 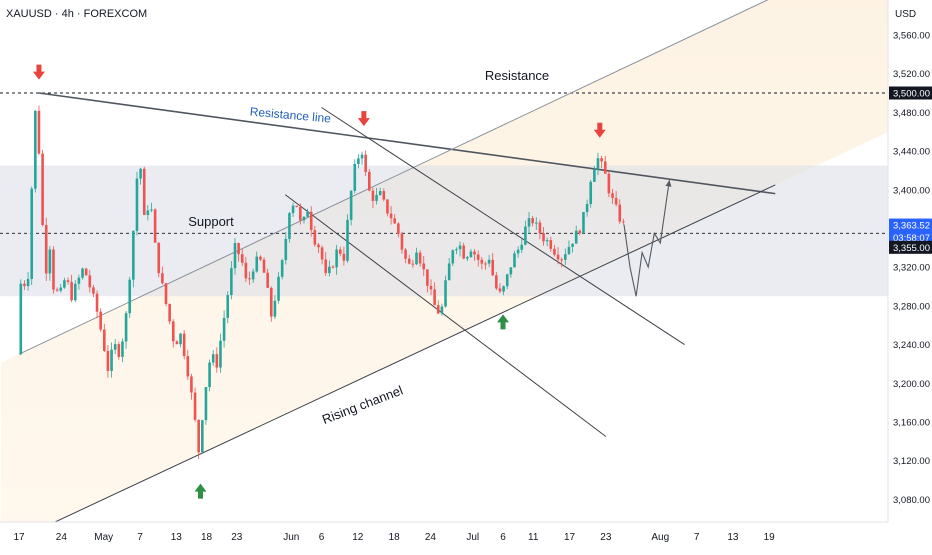 I want to click on y-tick-label: 3,440.00, so click(x=911, y=152).